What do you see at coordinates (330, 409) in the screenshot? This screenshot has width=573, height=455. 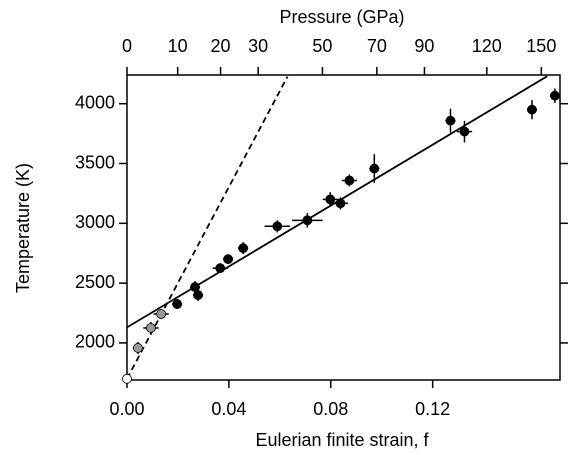 I see `x-tick-label: 0.08` at bounding box center [330, 409].